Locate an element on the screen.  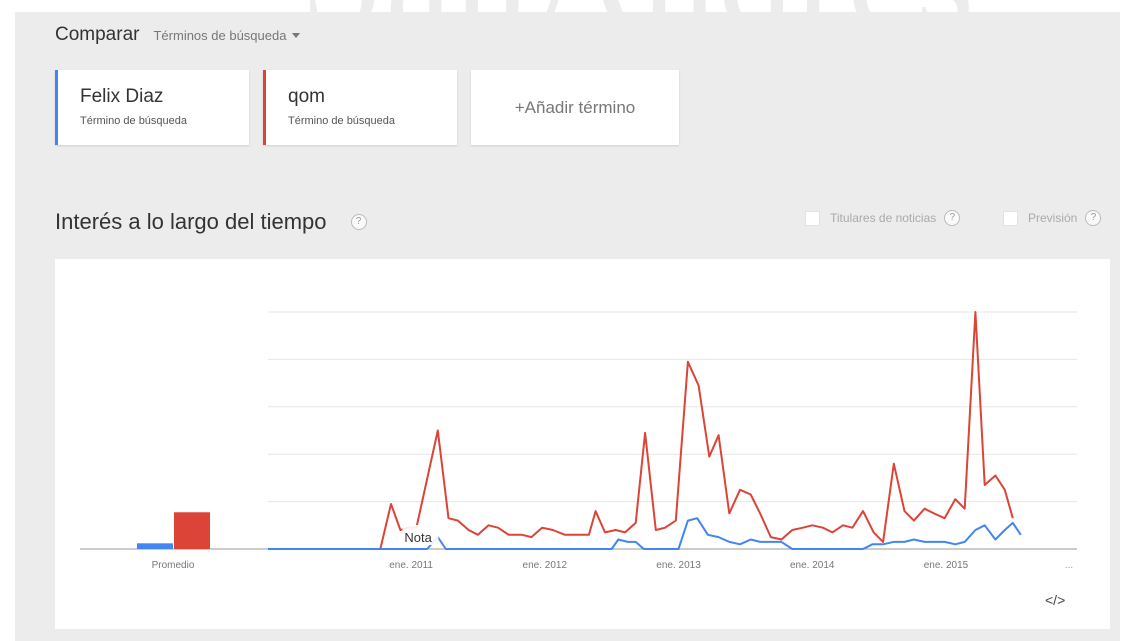
caret-down-icon is located at coordinates (296, 35).